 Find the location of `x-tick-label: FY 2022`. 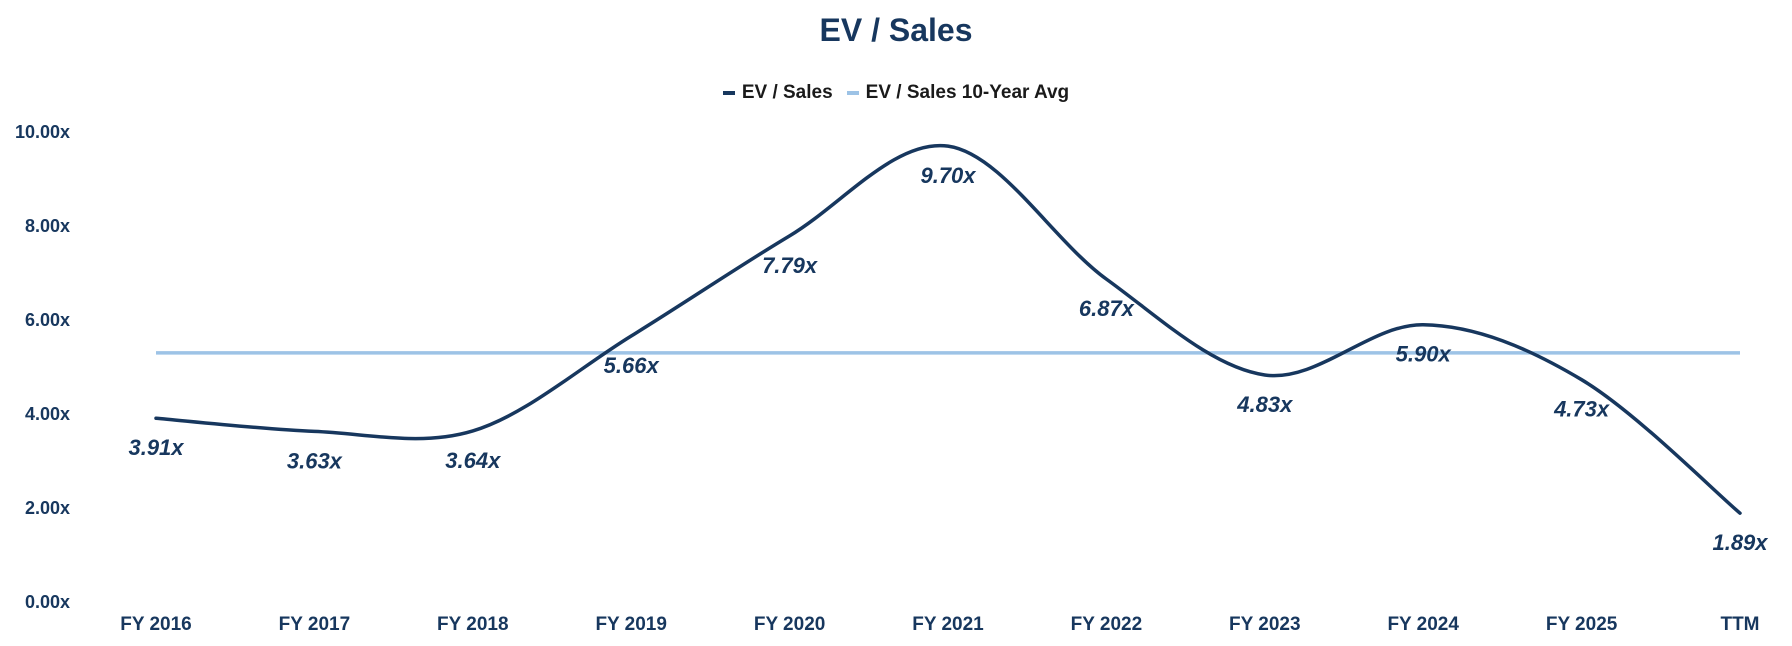

x-tick-label: FY 2022 is located at coordinates (1106, 624).